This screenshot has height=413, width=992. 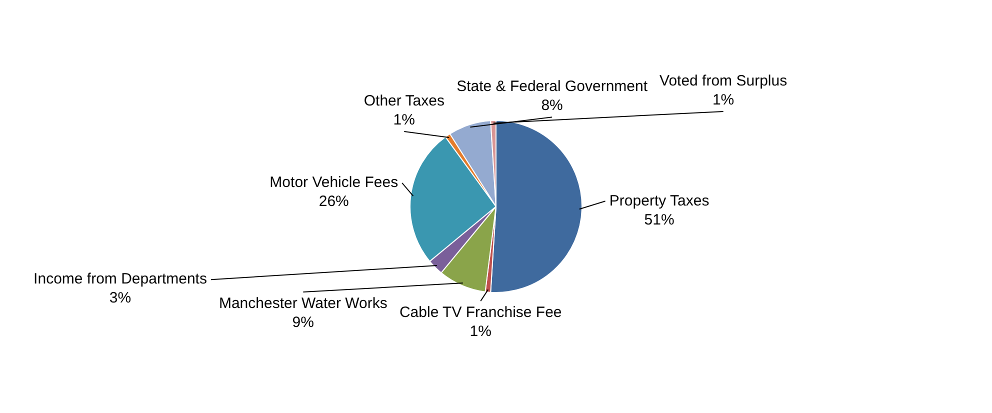 What do you see at coordinates (552, 87) in the screenshot?
I see `slice-label: State & Federal Government` at bounding box center [552, 87].